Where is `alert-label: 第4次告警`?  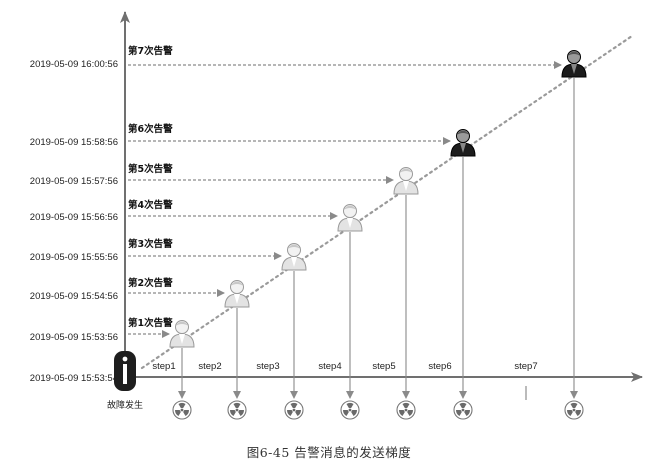 alert-label: 第4次告警 is located at coordinates (150, 205).